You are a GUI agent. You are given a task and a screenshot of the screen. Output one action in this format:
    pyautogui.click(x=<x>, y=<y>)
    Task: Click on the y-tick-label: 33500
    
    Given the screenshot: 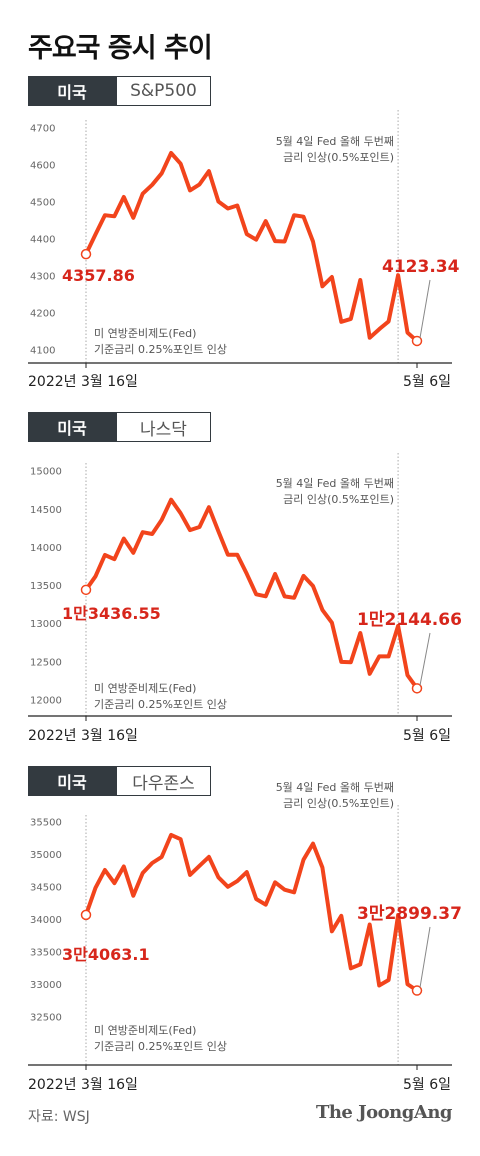 What is the action you would take?
    pyautogui.click(x=46, y=953)
    